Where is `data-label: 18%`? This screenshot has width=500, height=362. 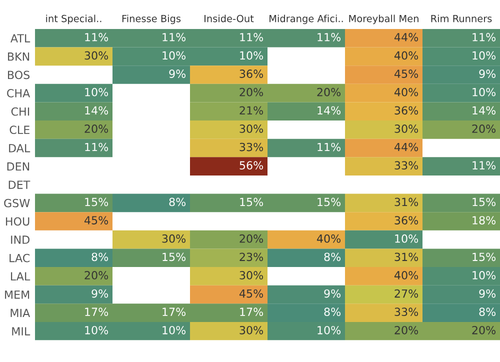 data-label: 18% is located at coordinates (484, 220).